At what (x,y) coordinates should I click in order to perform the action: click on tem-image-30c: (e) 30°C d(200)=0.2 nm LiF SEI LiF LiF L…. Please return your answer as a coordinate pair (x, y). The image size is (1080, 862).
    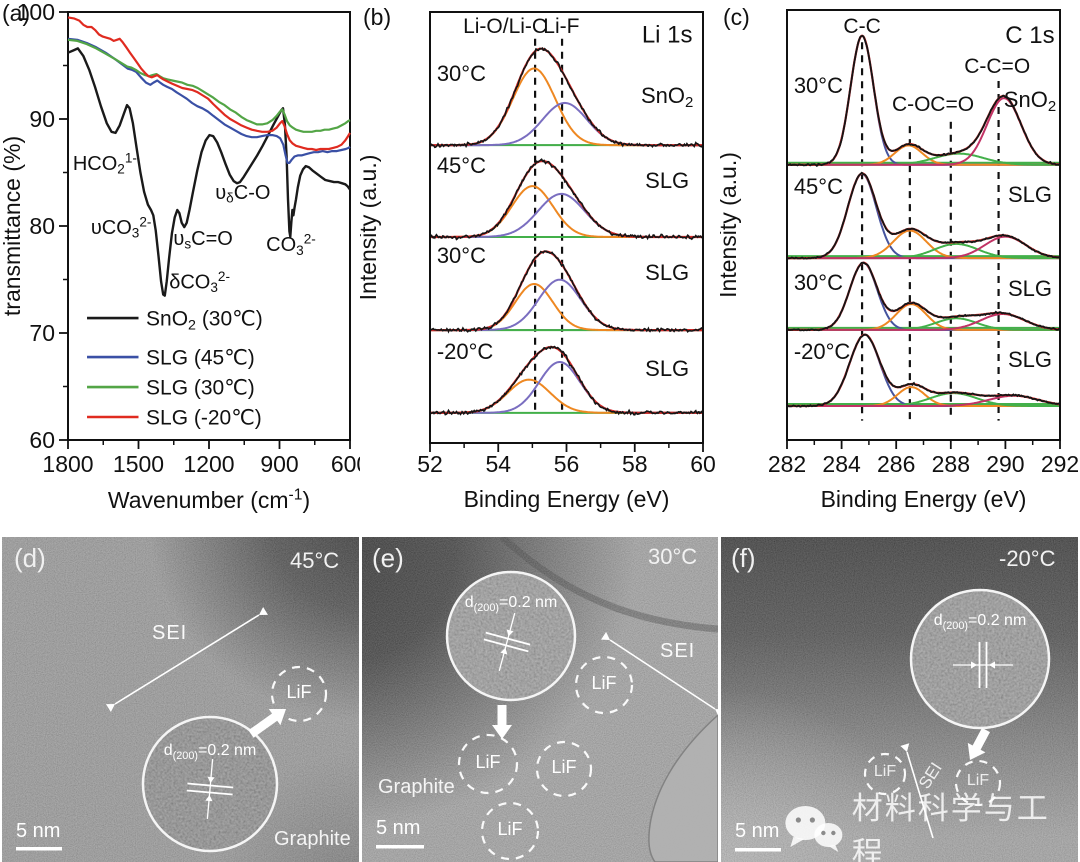
    Looking at the image, I should click on (540, 699).